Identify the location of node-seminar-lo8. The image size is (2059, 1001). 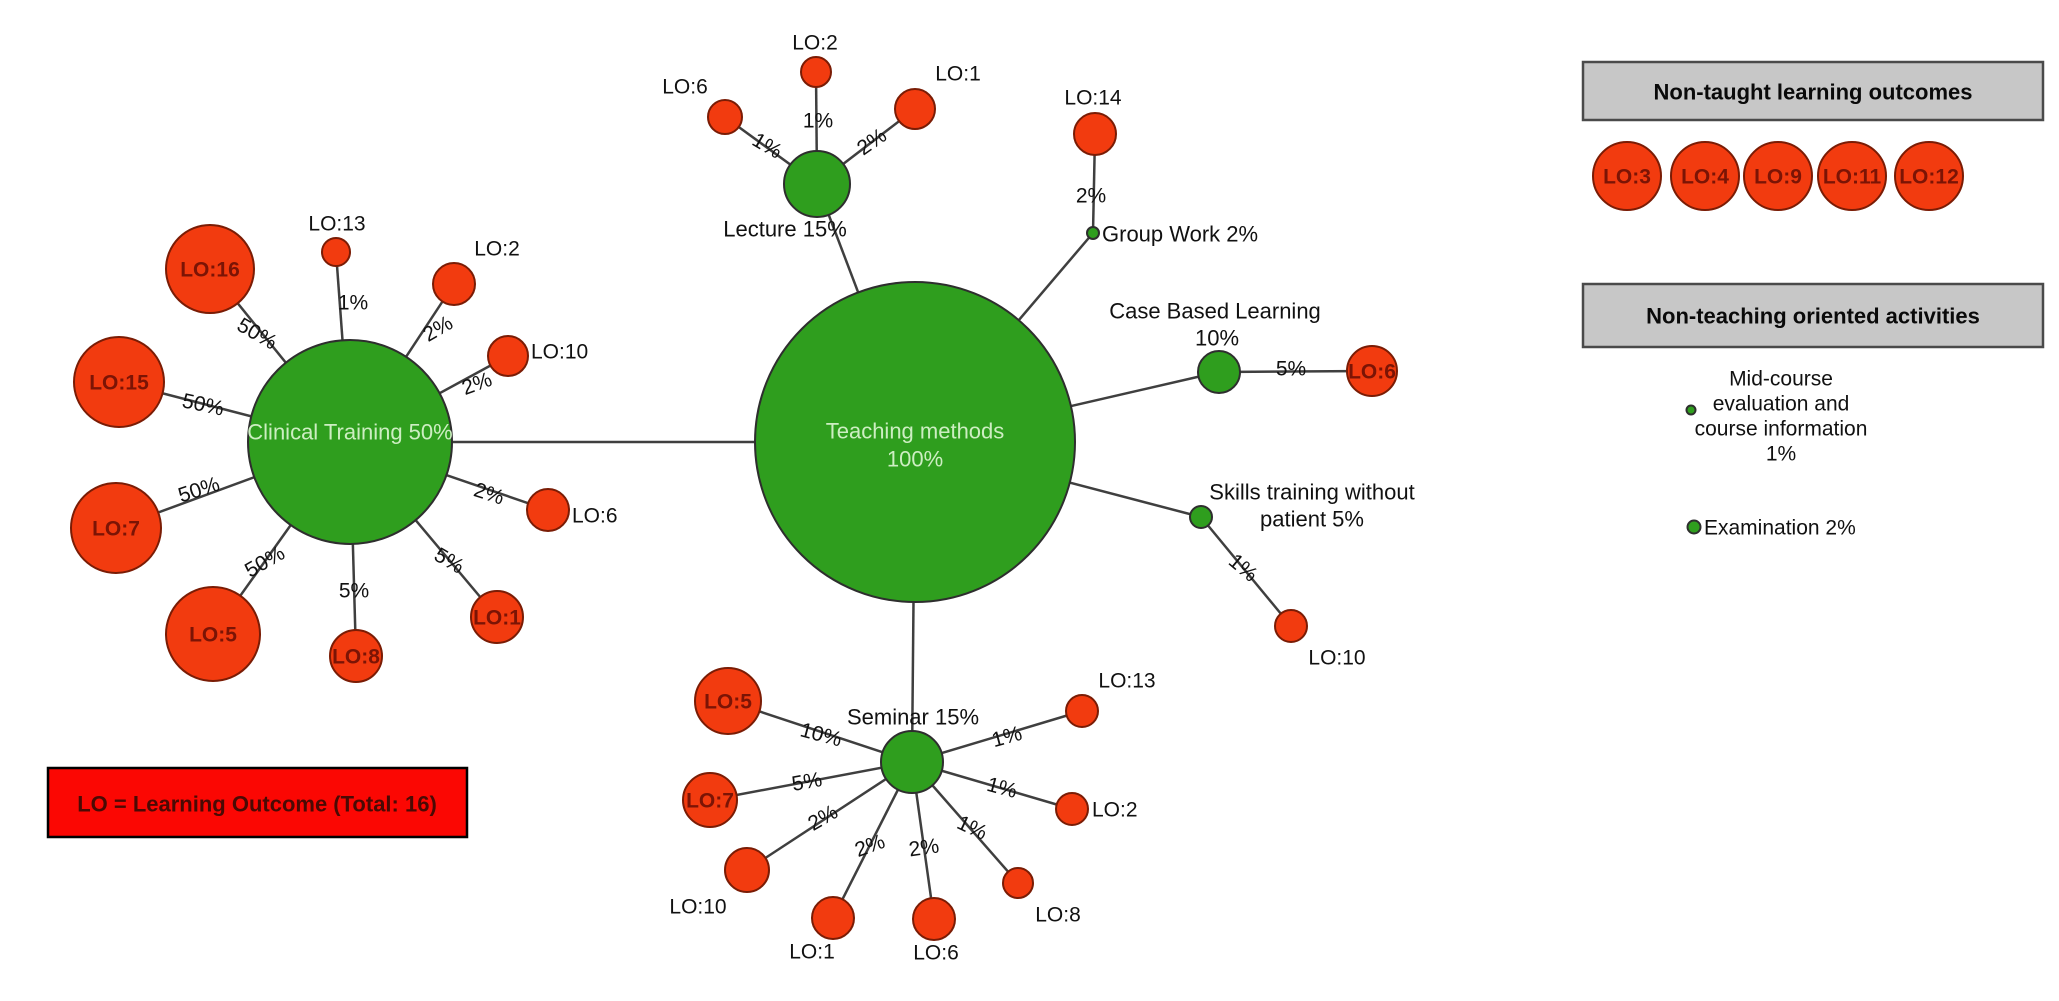
(1018, 883).